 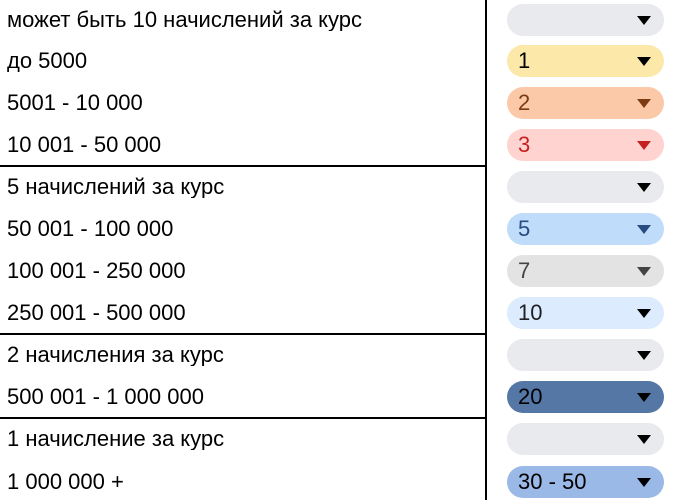 What do you see at coordinates (341, 186) in the screenshot?
I see `table-row: 5 начислений за курс` at bounding box center [341, 186].